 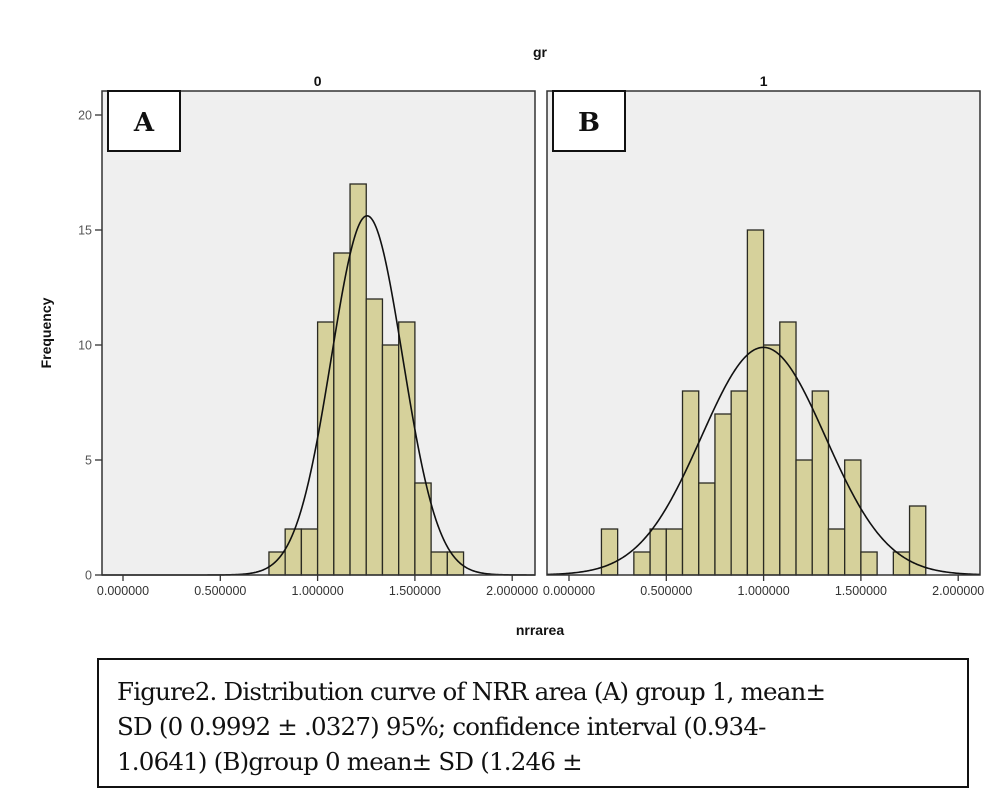 I want to click on facet-value-label: 0, so click(x=318, y=81).